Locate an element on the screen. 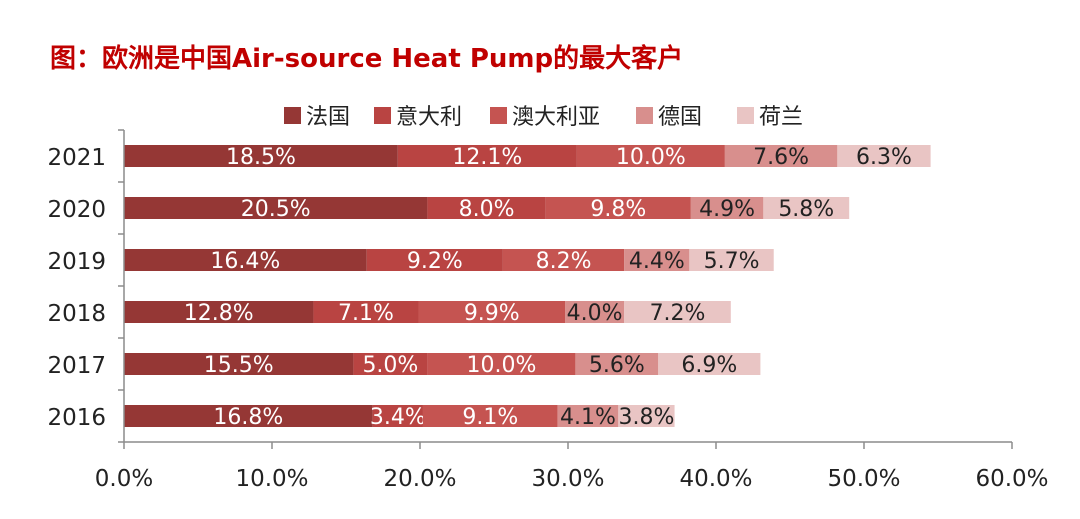 This screenshot has width=1080, height=519. data-label: 7.2% is located at coordinates (678, 313).